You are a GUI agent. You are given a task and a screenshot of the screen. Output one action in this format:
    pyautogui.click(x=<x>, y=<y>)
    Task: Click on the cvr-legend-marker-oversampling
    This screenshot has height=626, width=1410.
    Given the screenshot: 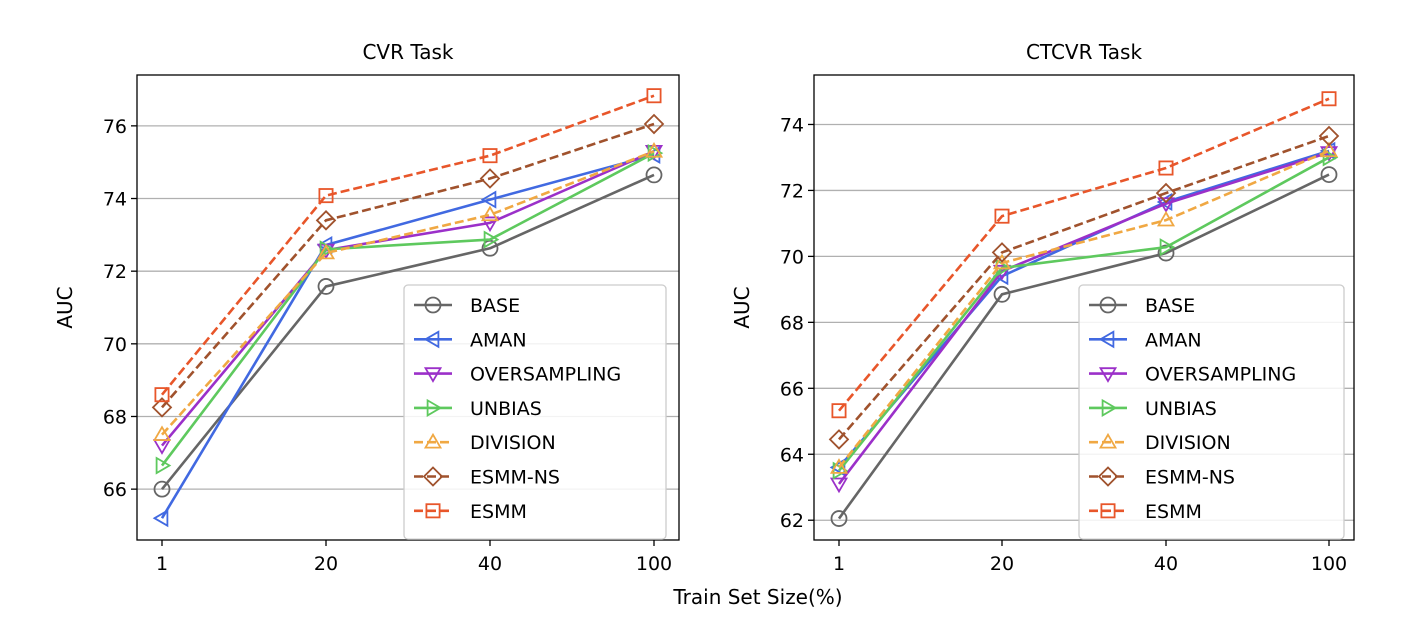 What is the action you would take?
    pyautogui.click(x=433, y=375)
    